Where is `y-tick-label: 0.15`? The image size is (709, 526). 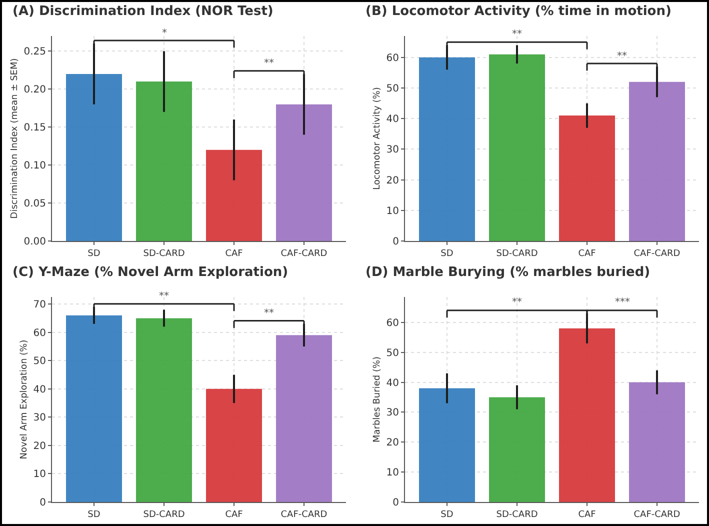 y-tick-label: 0.15 is located at coordinates (35, 128).